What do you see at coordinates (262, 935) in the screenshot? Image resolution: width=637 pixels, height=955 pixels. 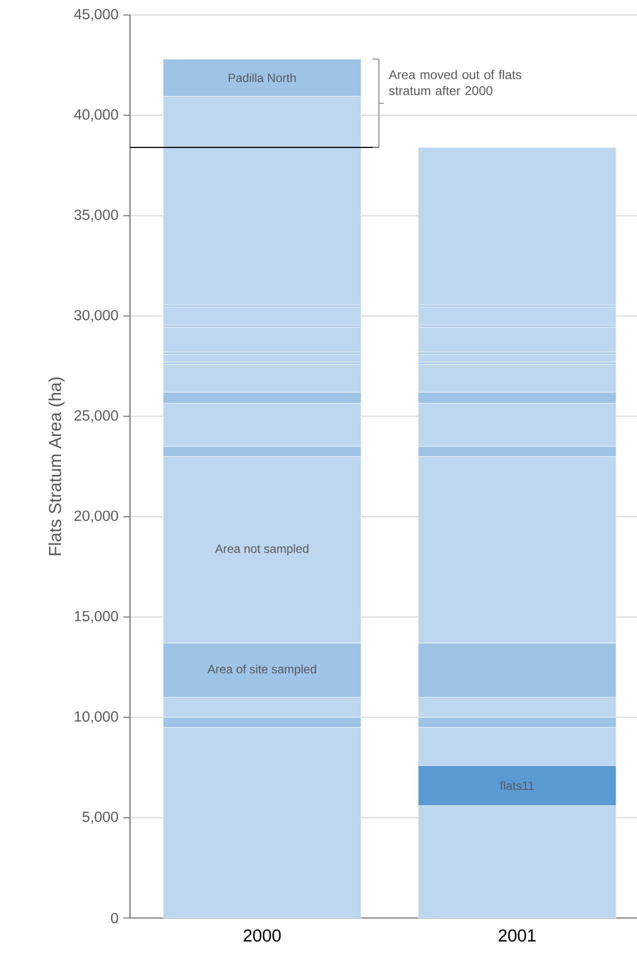 I see `x-tick-label: 2000` at bounding box center [262, 935].